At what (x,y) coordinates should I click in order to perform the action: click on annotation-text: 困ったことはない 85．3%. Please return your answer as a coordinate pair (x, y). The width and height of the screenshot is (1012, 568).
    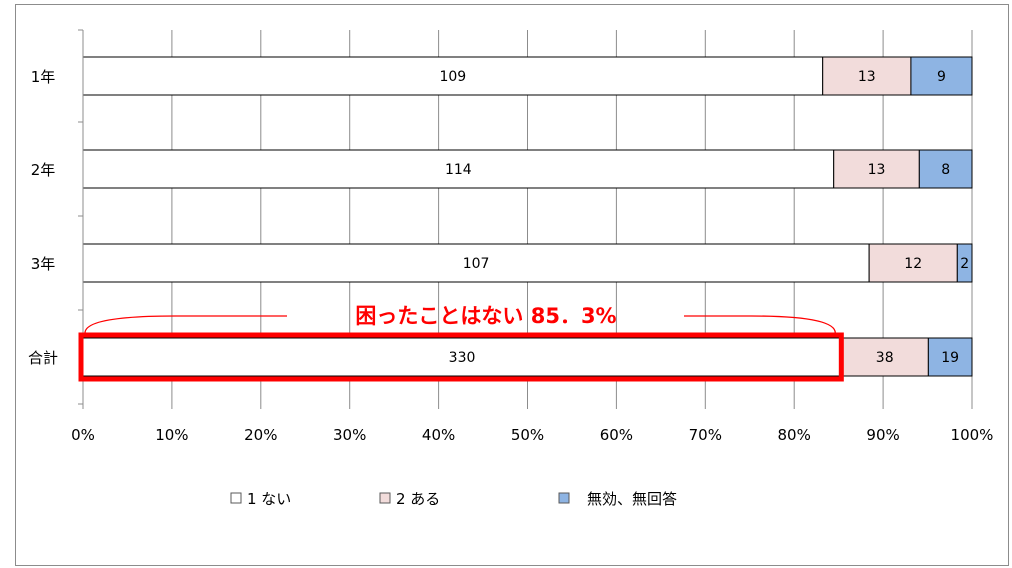
    Looking at the image, I should click on (485, 316).